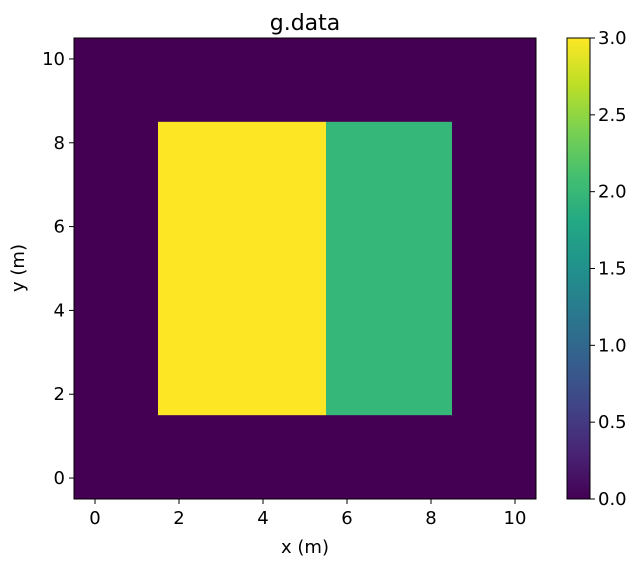 The height and width of the screenshot is (565, 644). I want to click on colorbar-tick-label: 1.5, so click(612, 269).